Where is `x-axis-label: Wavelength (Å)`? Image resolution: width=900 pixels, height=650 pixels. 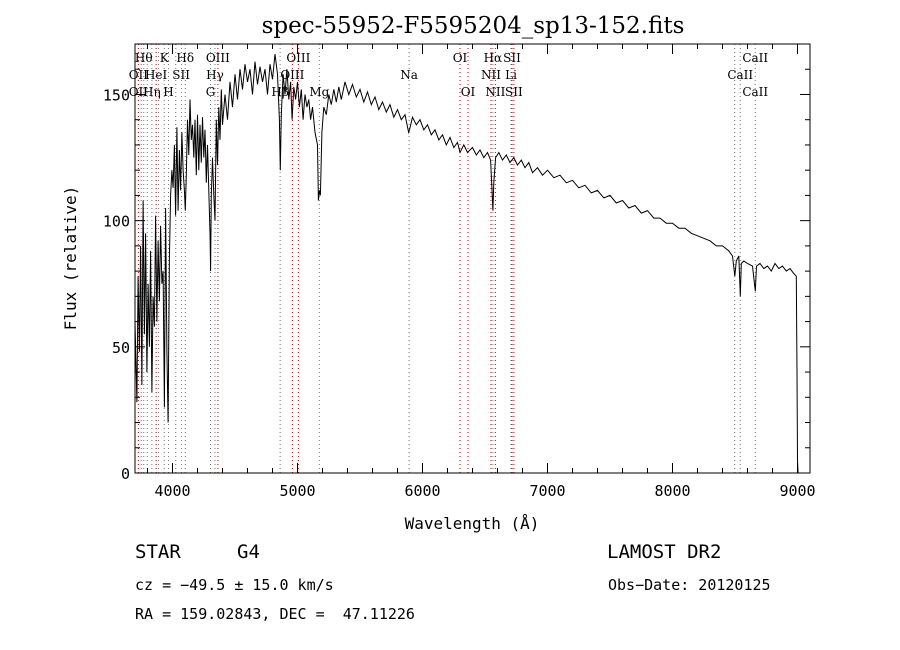
x-axis-label: Wavelength (Å) is located at coordinates (472, 523).